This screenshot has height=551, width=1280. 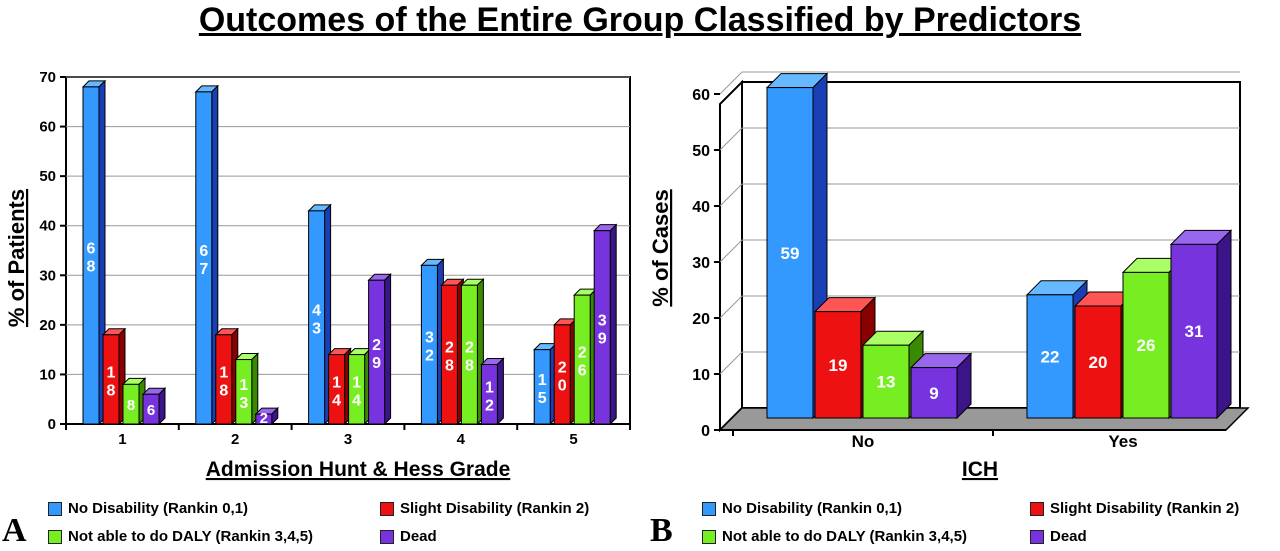 What do you see at coordinates (863, 441) in the screenshot?
I see `x-tick-label: No` at bounding box center [863, 441].